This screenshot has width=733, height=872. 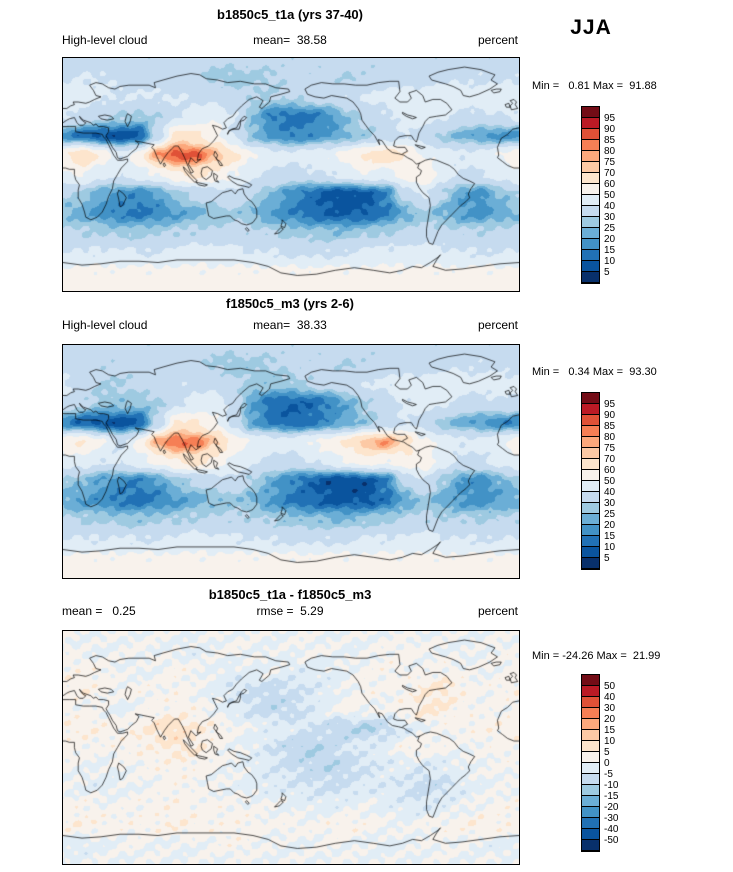 I want to click on season-label: JJA, so click(x=591, y=27).